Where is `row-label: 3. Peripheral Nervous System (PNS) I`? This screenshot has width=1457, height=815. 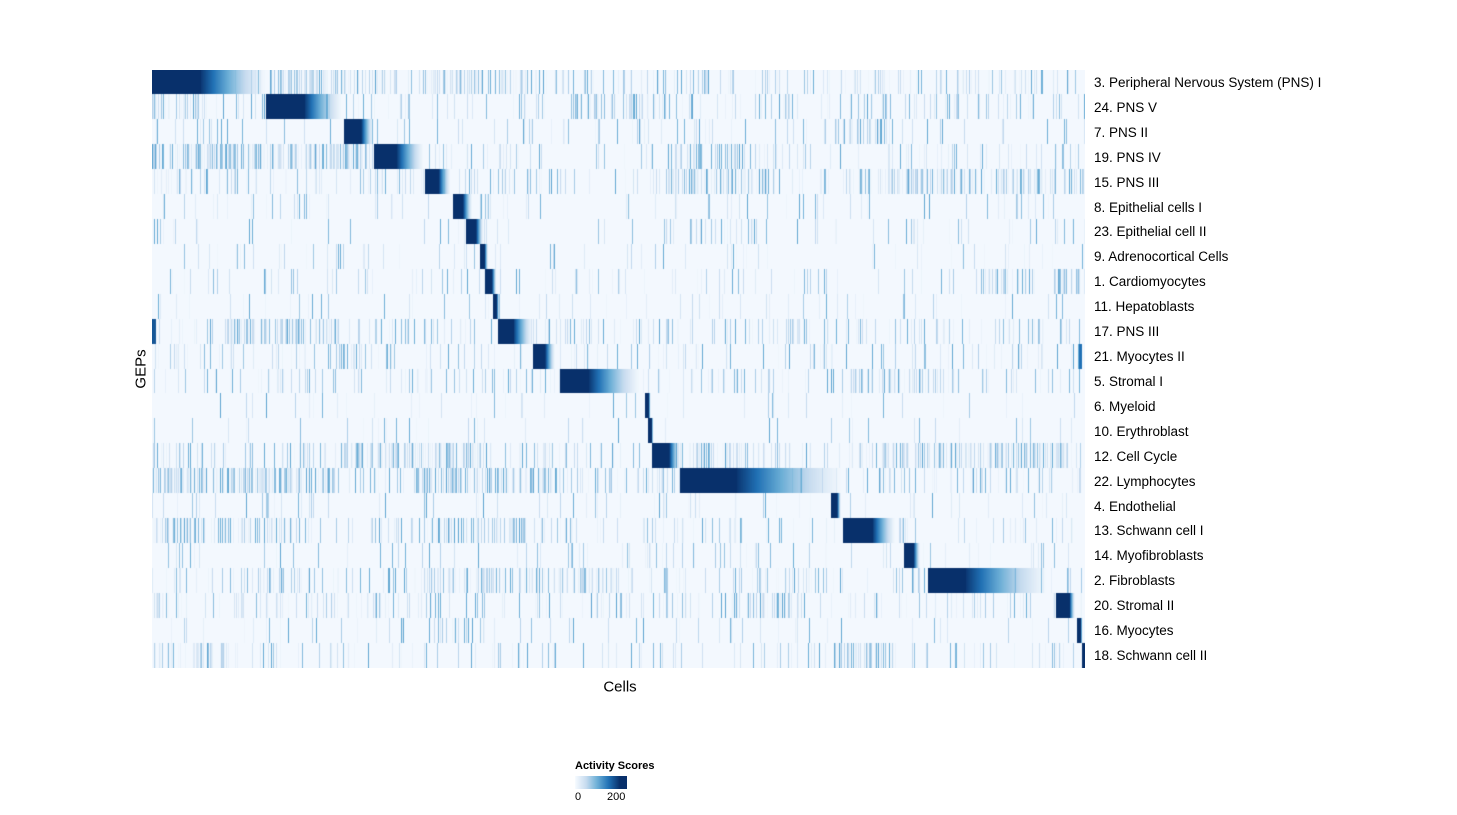 row-label: 3. Peripheral Nervous System (PNS) I is located at coordinates (1208, 82).